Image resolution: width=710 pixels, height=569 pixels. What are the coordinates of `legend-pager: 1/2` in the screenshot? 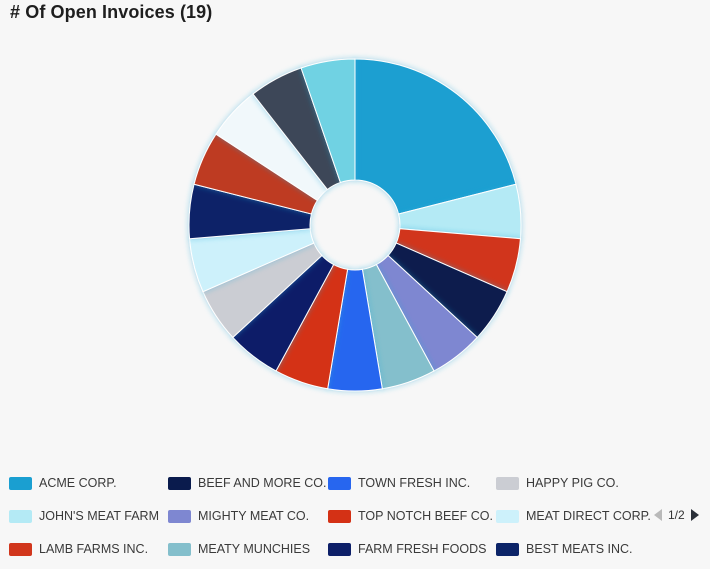 It's located at (676, 515).